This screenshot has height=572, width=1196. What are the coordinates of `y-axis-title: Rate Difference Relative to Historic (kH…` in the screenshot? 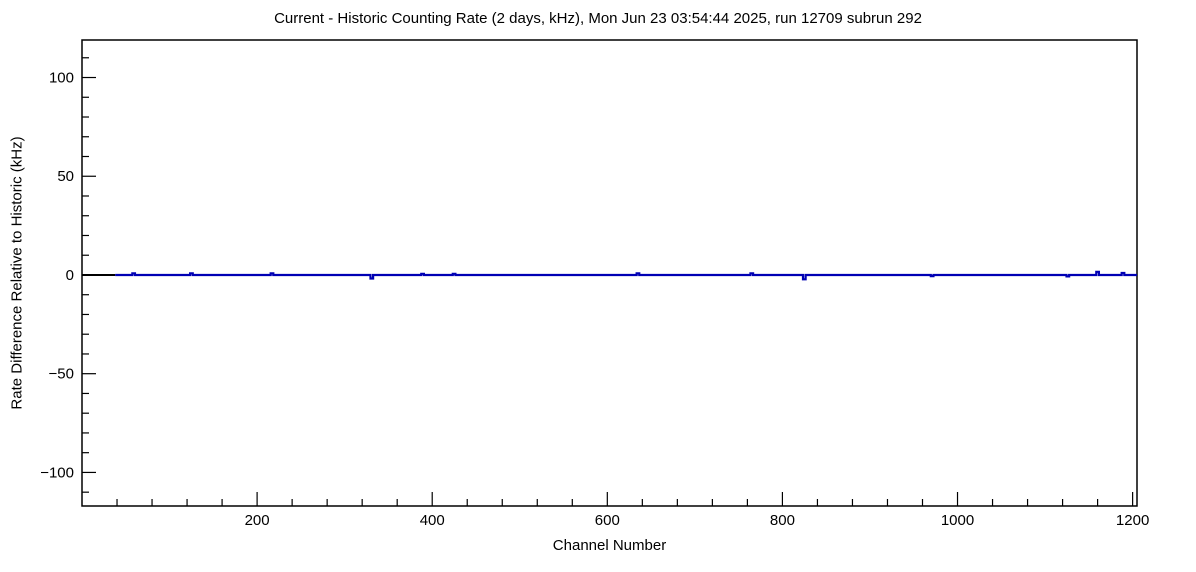 It's located at (17, 273).